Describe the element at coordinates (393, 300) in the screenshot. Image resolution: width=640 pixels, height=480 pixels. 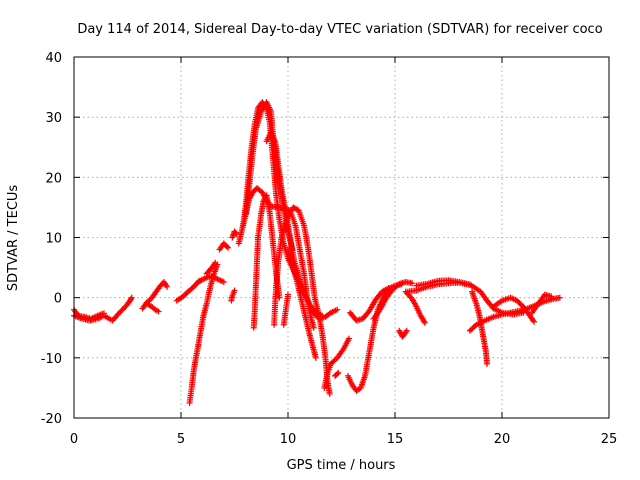
I see `series-arc-z` at that location.